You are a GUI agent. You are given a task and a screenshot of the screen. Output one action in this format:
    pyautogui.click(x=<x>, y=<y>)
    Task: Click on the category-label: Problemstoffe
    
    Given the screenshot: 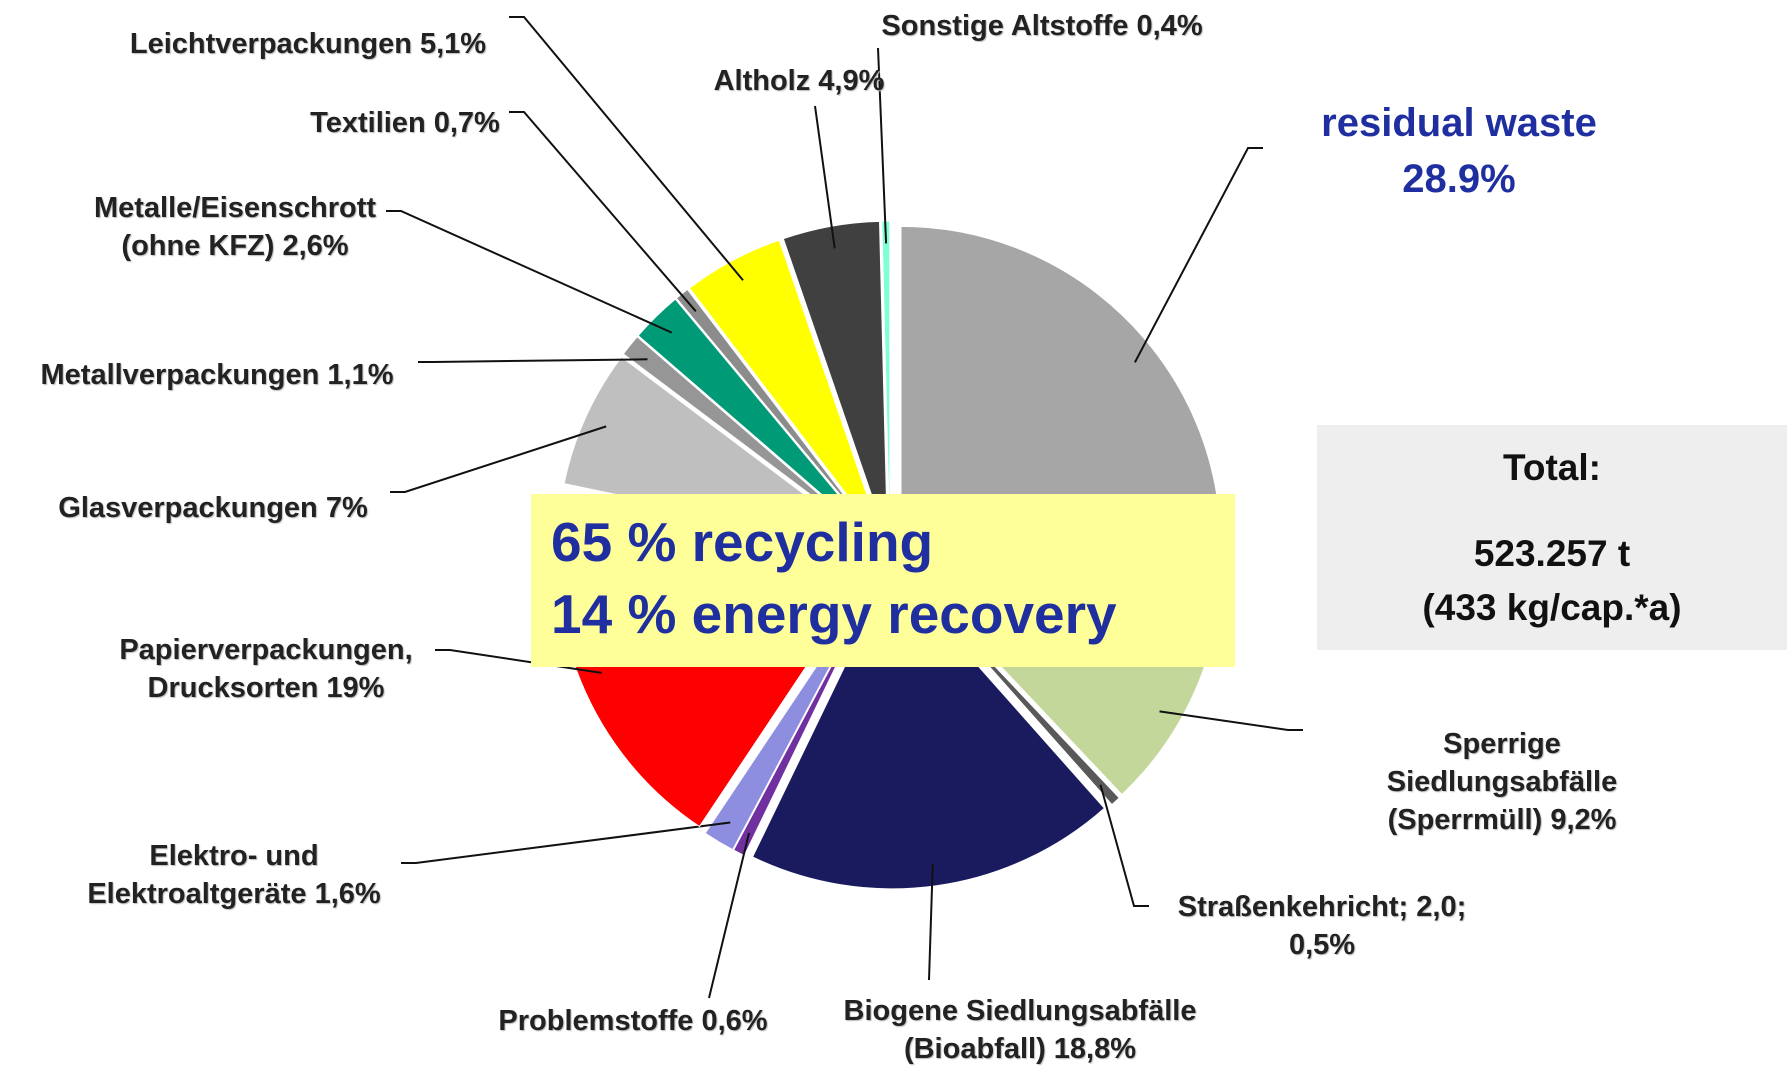 What is the action you would take?
    pyautogui.click(x=596, y=1021)
    